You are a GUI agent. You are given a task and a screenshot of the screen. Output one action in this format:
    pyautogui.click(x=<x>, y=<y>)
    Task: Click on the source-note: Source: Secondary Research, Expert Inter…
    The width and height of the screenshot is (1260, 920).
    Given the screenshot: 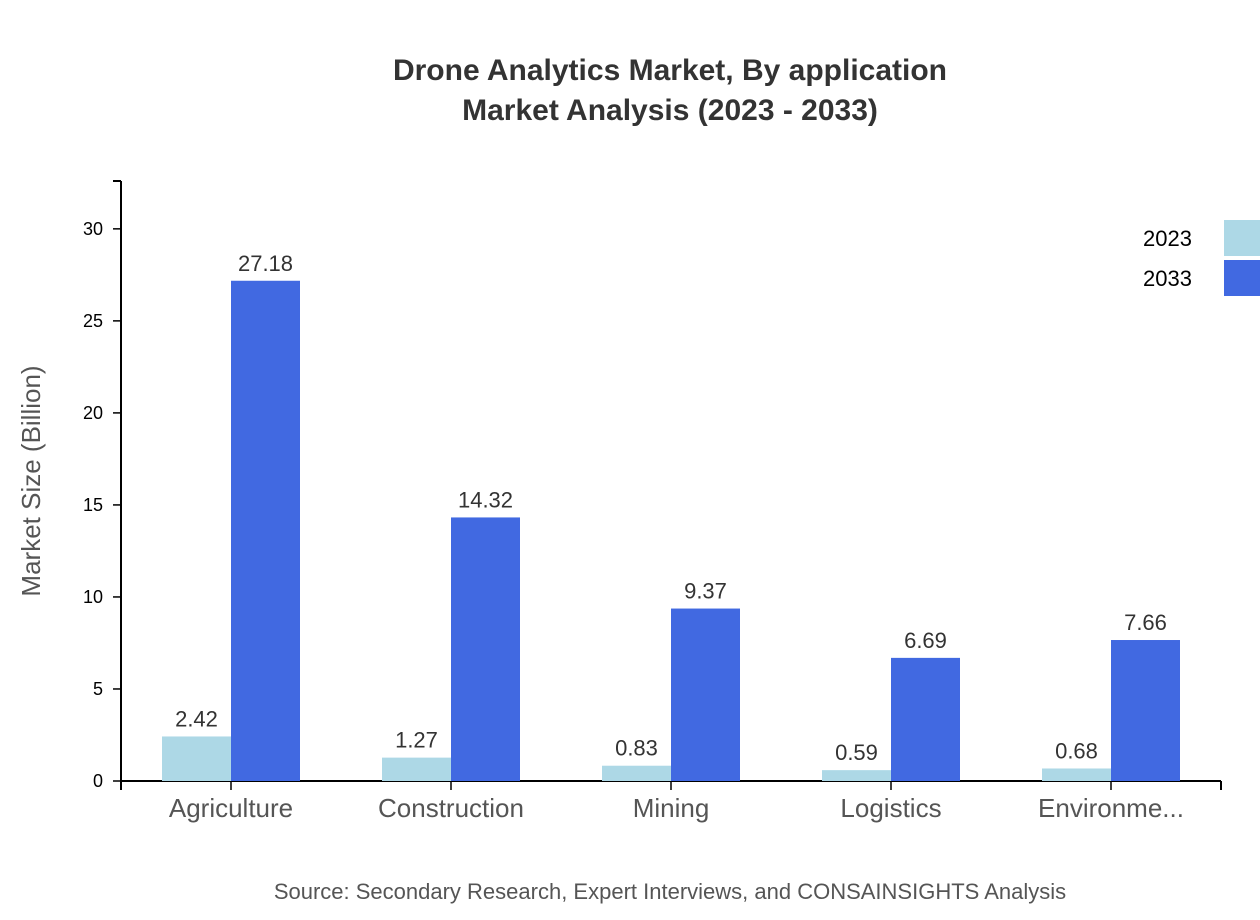 What is the action you would take?
    pyautogui.click(x=670, y=891)
    